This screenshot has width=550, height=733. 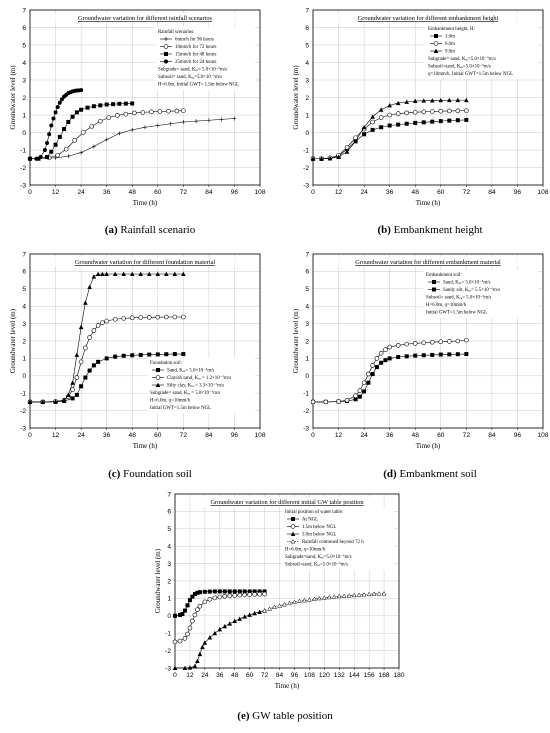 What do you see at coordinates (450, 44) in the screenshot?
I see `legend-entry: 6.0m` at bounding box center [450, 44].